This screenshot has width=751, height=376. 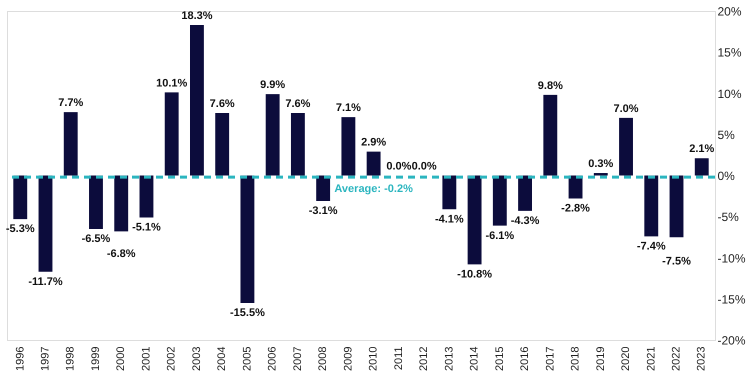 I want to click on x-tick-label: 1996, so click(x=20, y=358).